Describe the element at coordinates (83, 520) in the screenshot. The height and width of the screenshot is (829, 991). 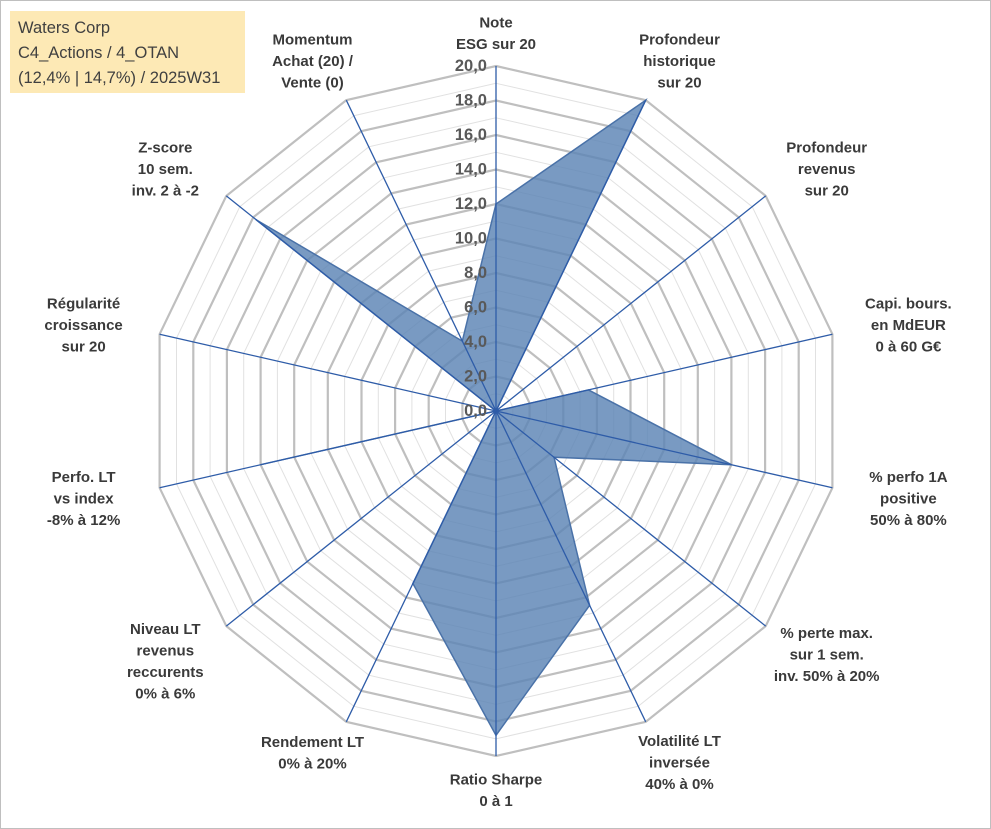
I see `axis-label-line: -8% à 12%` at that location.